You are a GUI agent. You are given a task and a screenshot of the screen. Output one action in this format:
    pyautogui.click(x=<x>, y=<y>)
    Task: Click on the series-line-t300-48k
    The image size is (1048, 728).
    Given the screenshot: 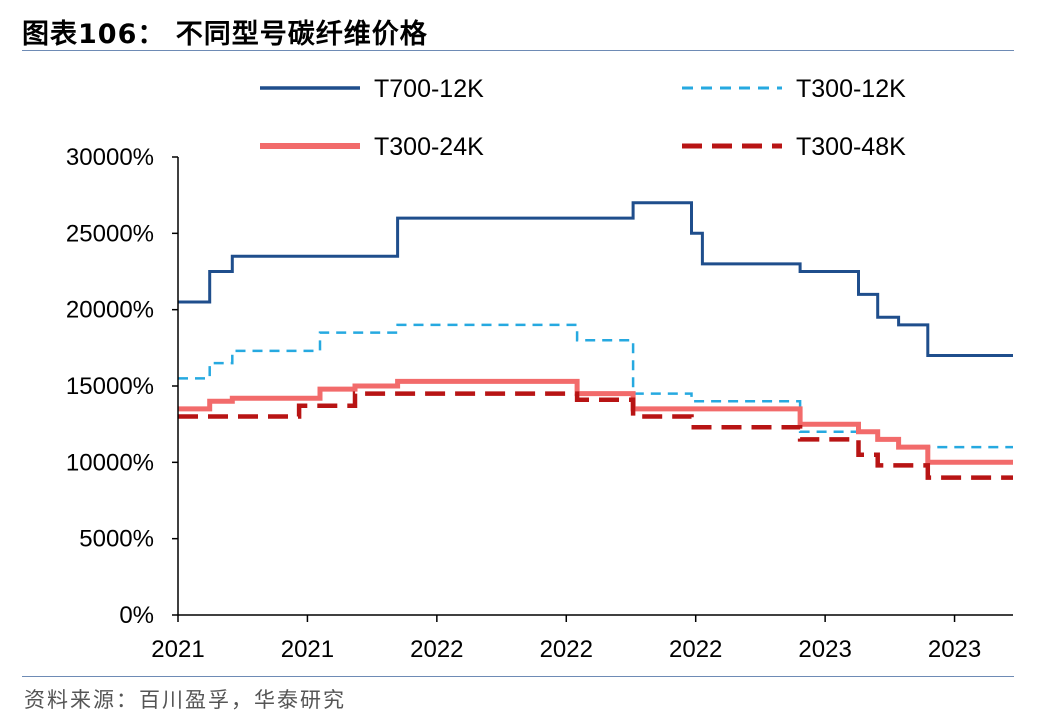 What is the action you would take?
    pyautogui.click(x=595, y=435)
    